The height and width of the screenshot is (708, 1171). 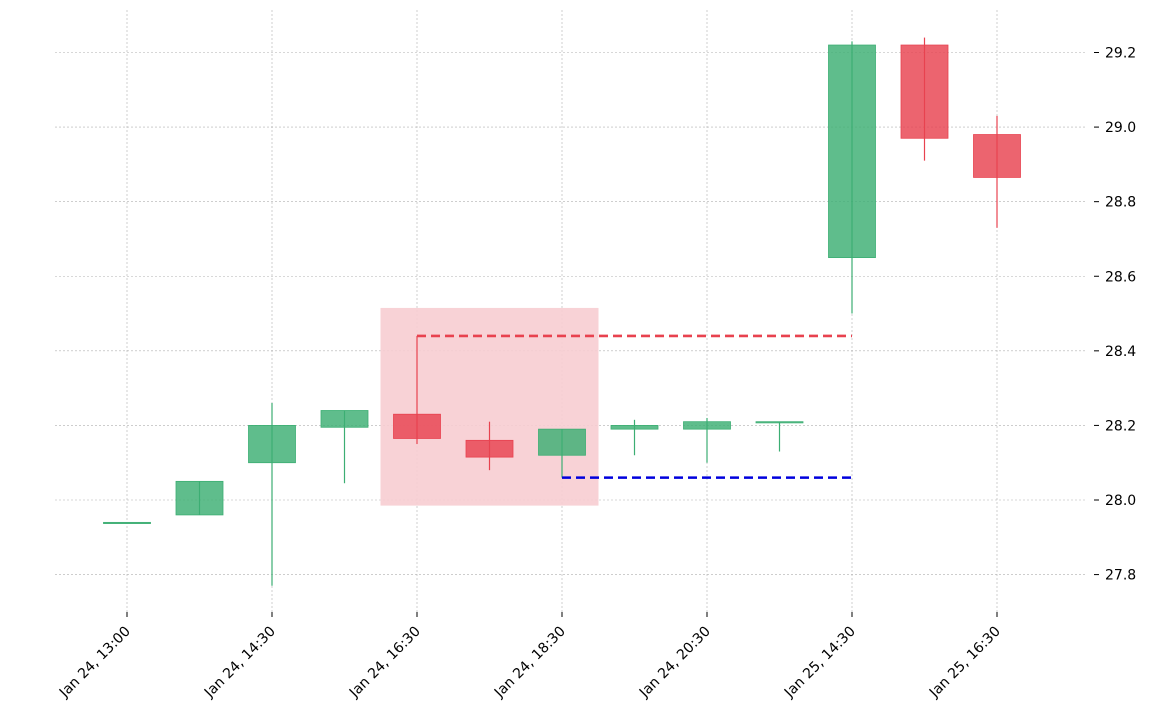 I want to click on y-tick-label: 28.2, so click(x=1120, y=426).